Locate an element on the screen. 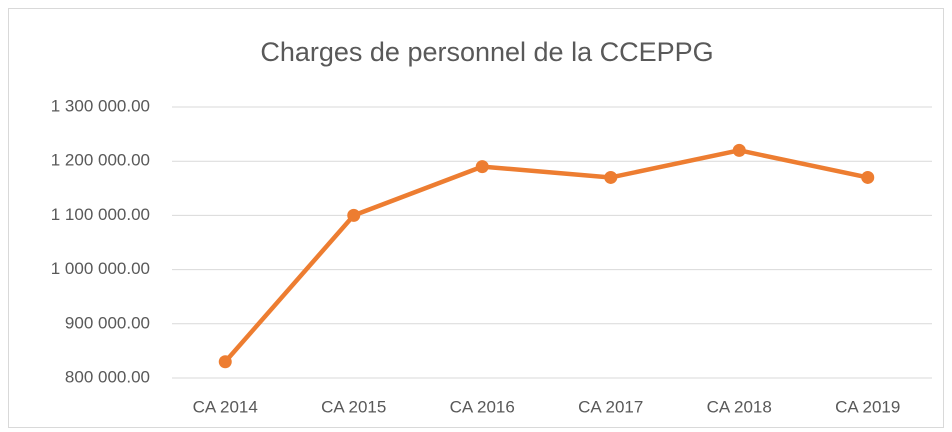  y-tick-label: 1 000 000.00 is located at coordinates (100, 268).